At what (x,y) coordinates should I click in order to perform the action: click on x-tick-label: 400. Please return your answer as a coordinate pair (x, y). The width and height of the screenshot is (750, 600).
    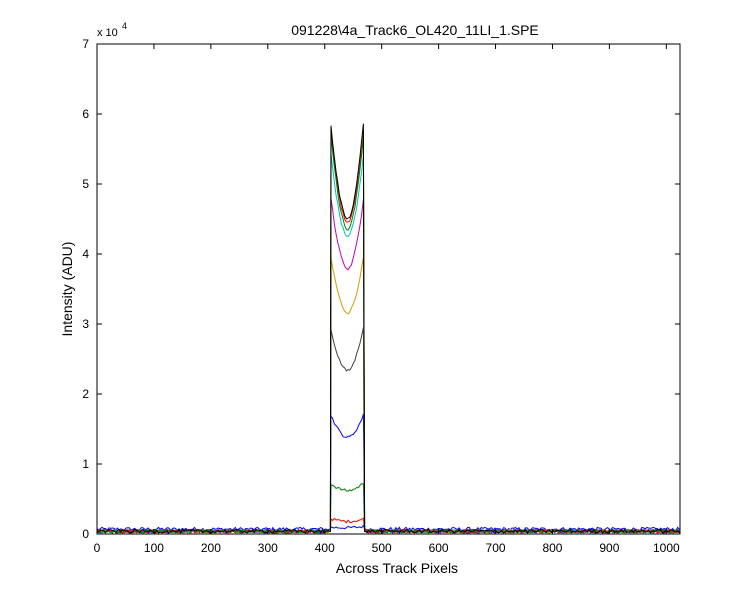
    Looking at the image, I should click on (325, 548).